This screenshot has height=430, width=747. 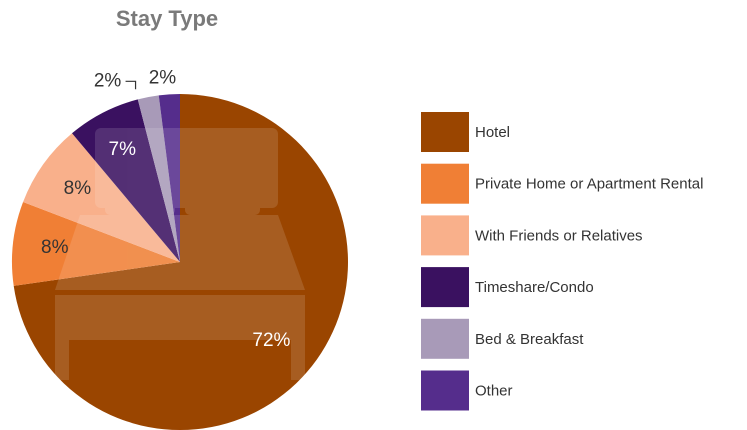 I want to click on leader-line, so click(x=131, y=85).